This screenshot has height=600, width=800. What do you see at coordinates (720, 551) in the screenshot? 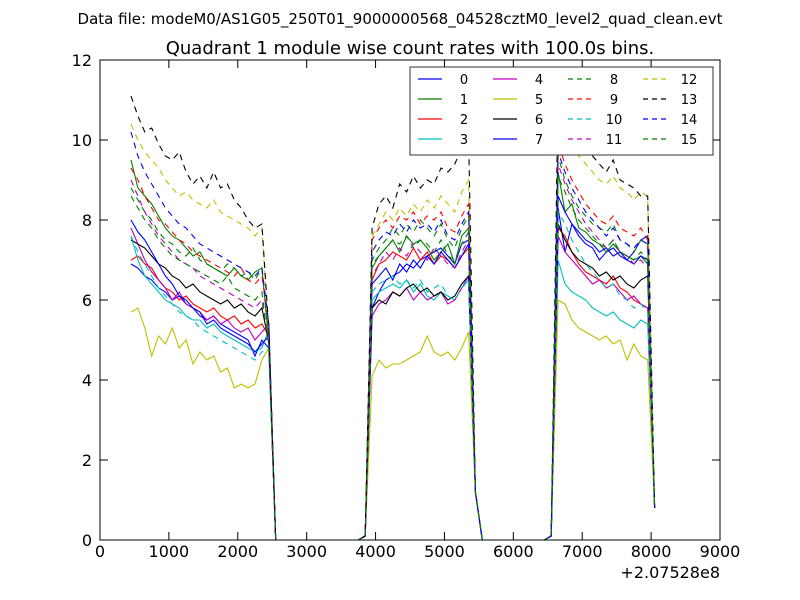
I see `x-tick-label: 9000` at bounding box center [720, 551].